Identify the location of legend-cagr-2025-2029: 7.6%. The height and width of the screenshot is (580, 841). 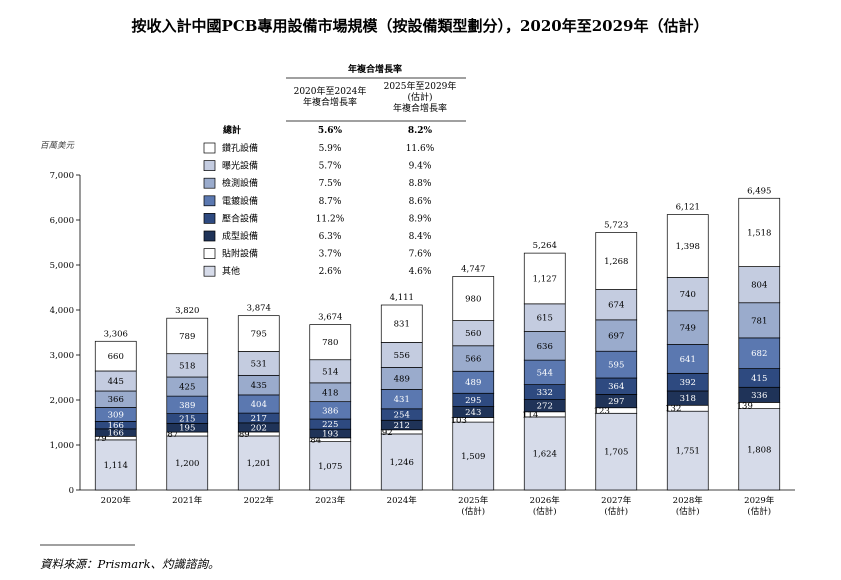
(420, 255).